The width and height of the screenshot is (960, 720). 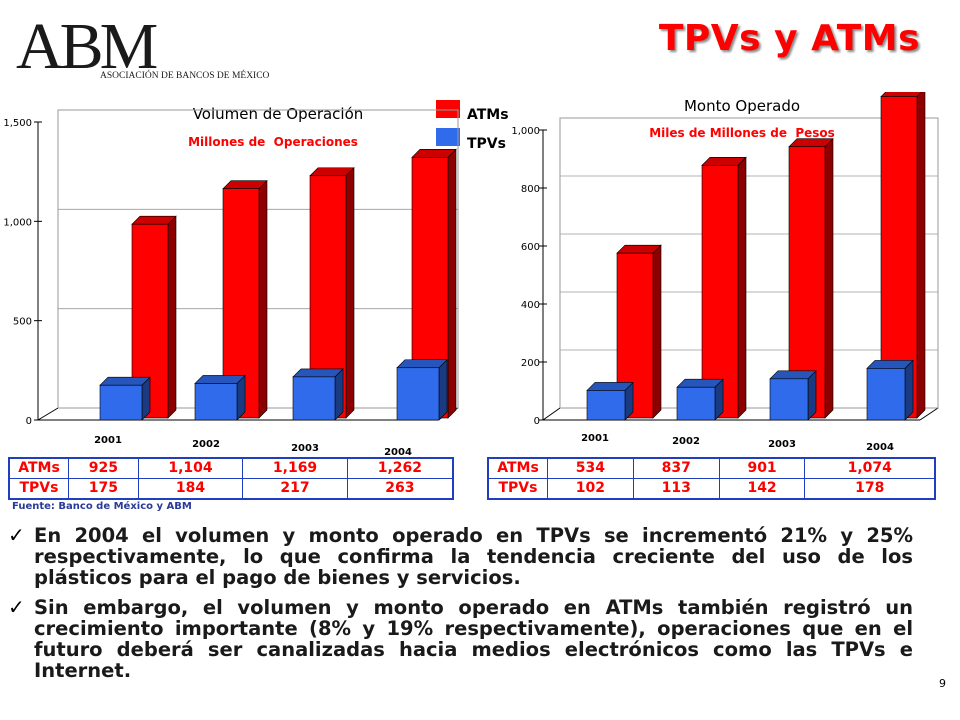 I want to click on abm-logo: ABM ASOCIACIÓN DE BANCOS DE MÉXICO, so click(x=143, y=46).